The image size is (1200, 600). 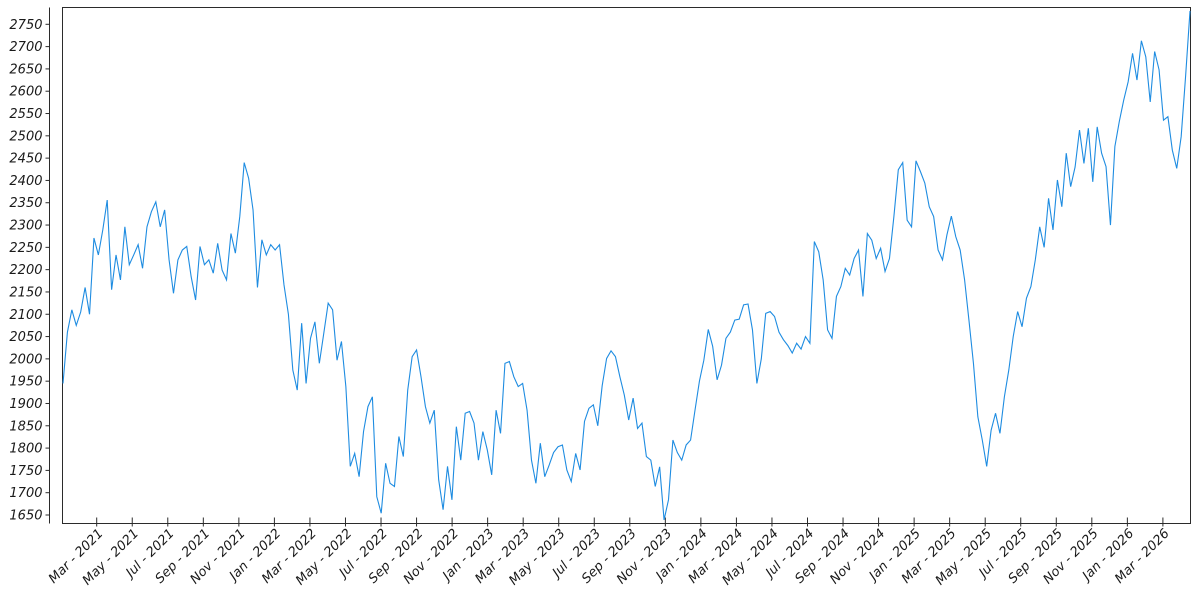 What do you see at coordinates (25, 359) in the screenshot?
I see `y-tick-label: 2000` at bounding box center [25, 359].